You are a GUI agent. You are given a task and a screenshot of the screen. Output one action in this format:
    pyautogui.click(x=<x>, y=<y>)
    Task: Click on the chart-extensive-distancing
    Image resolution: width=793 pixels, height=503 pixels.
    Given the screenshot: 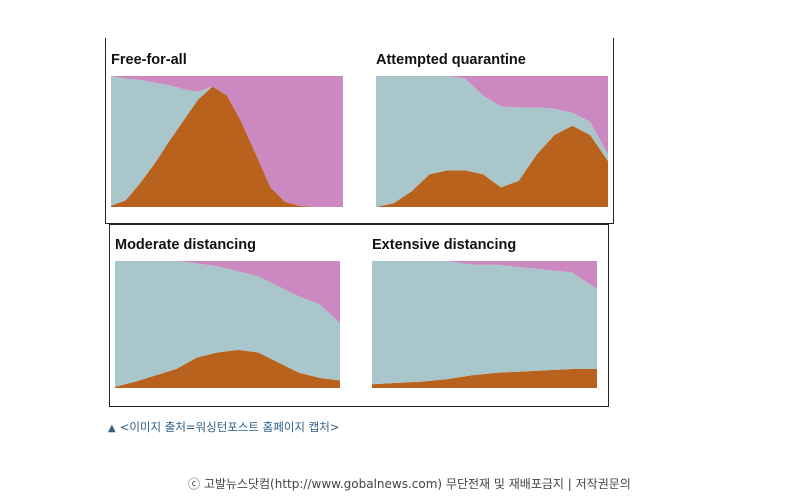 What is the action you would take?
    pyautogui.click(x=484, y=324)
    